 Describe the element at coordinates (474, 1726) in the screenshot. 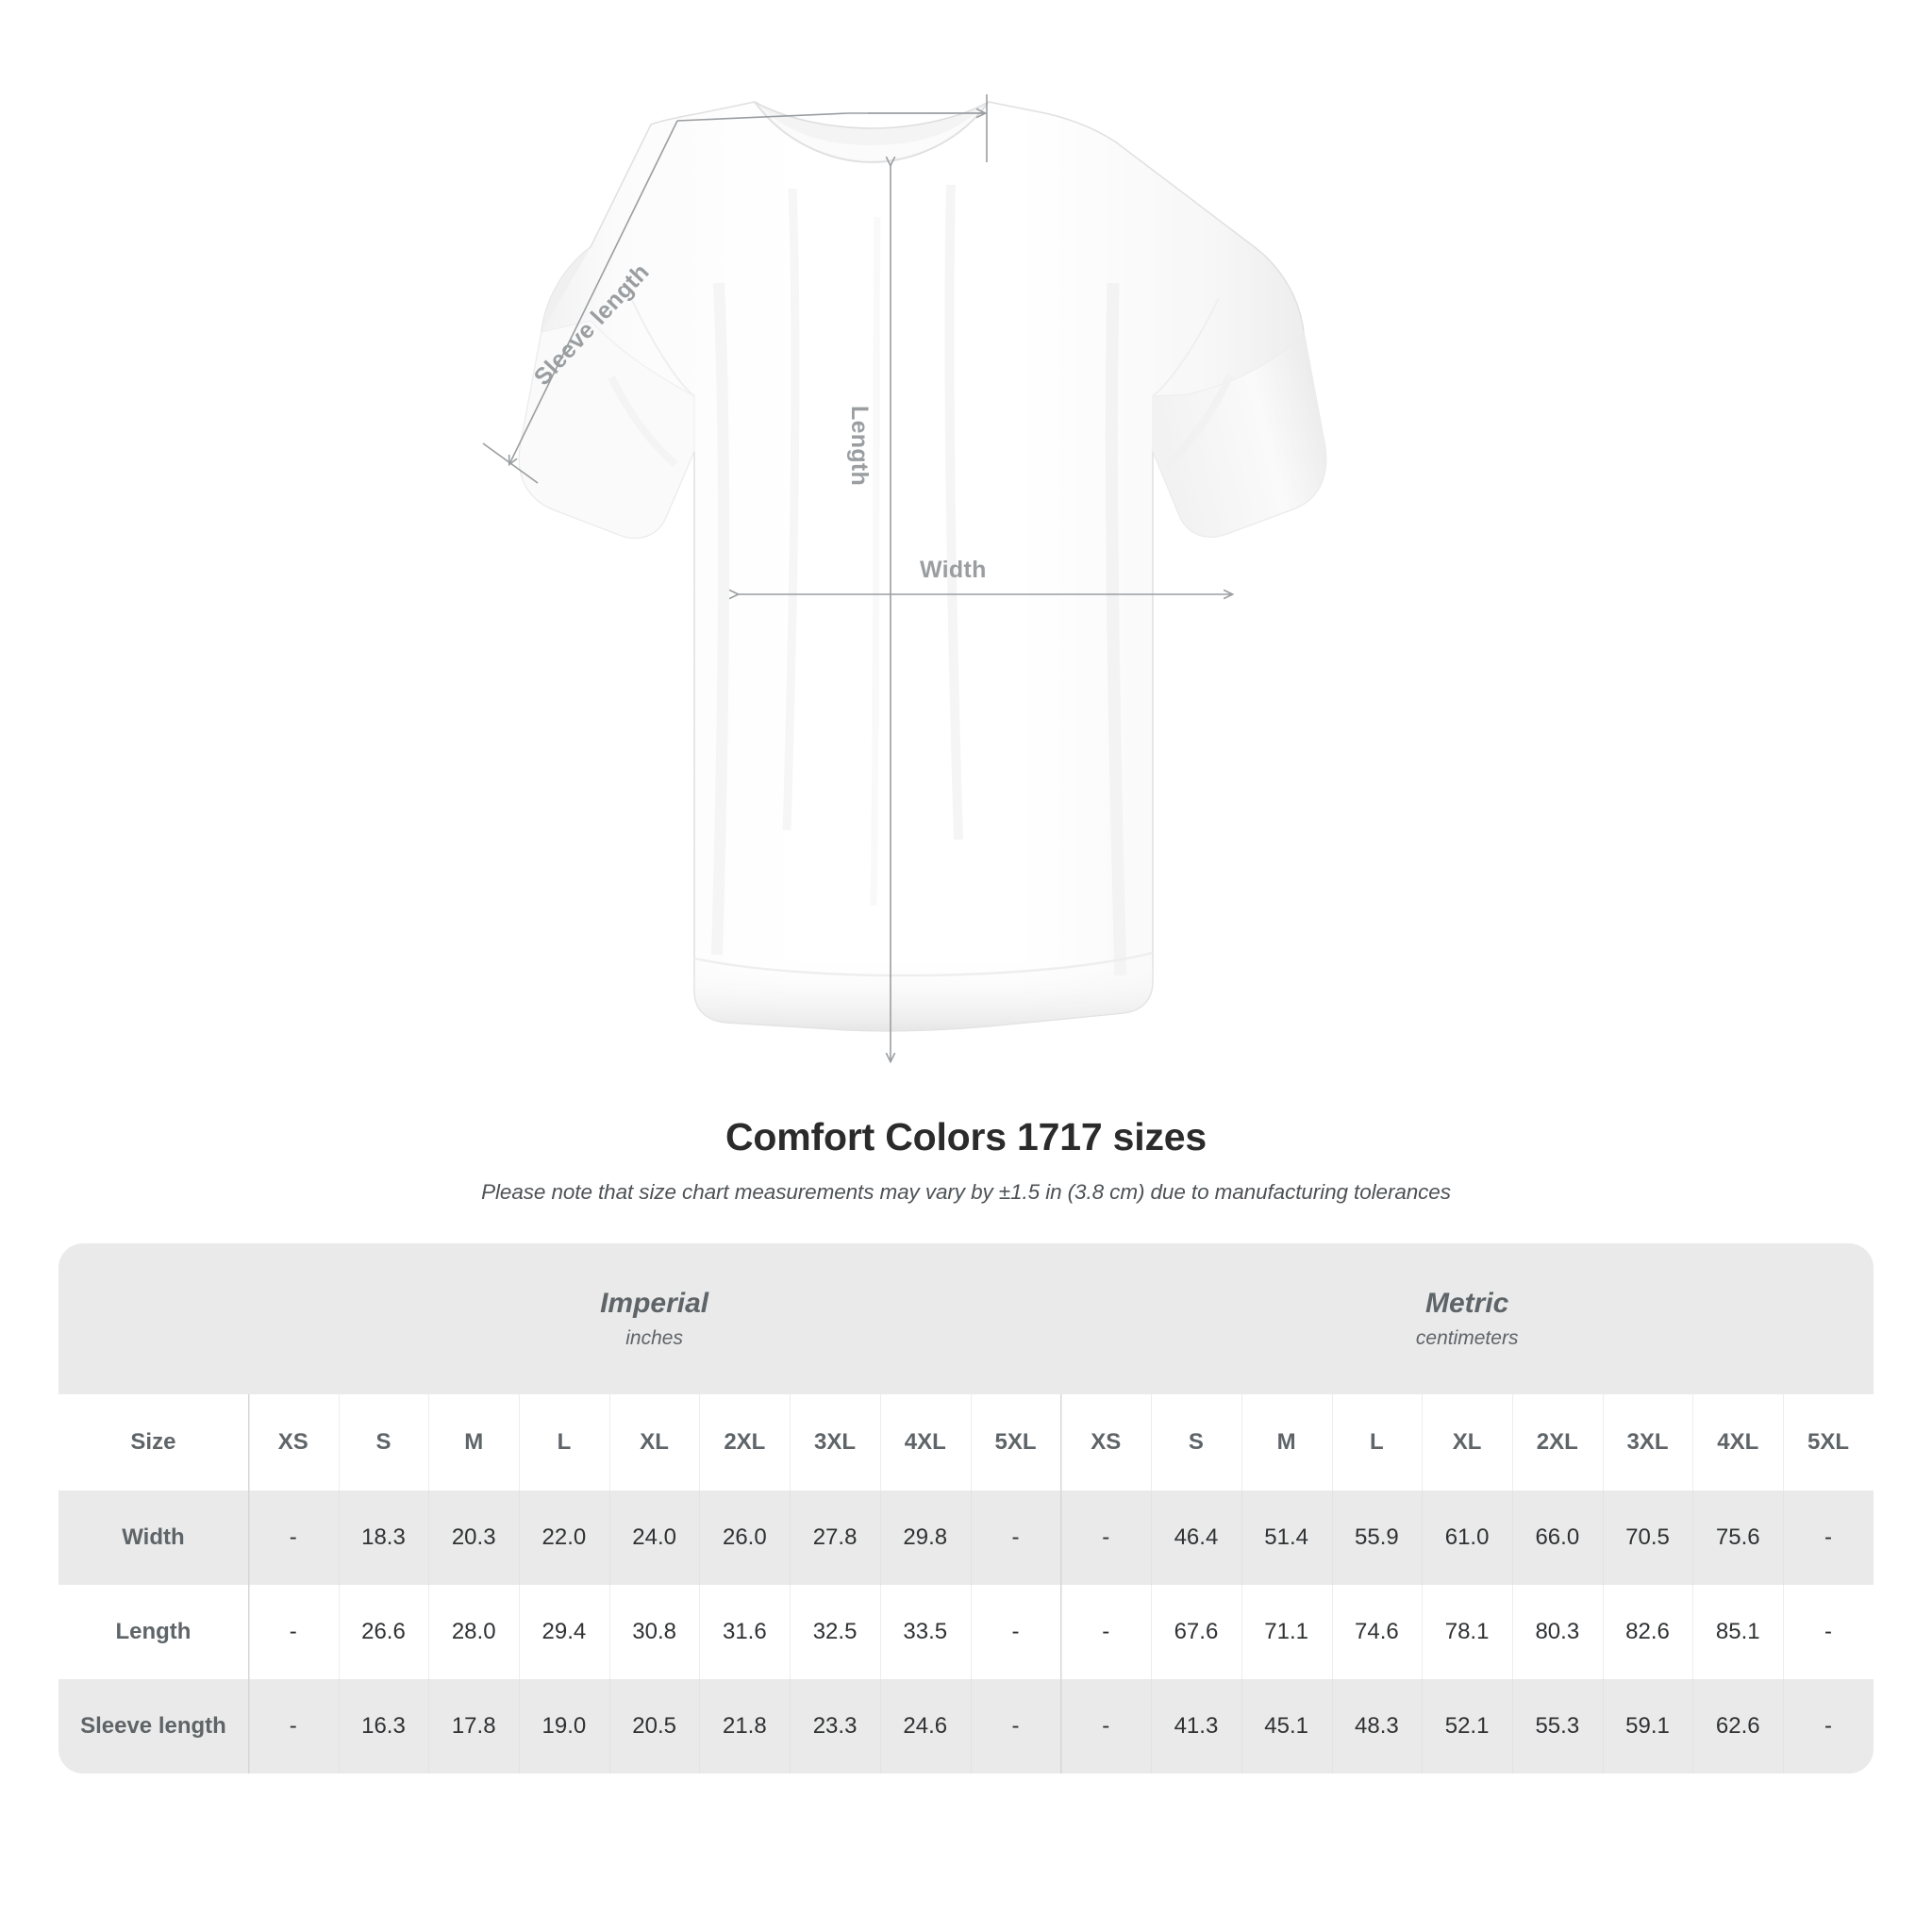

I see `cell-sleeve-imperial-m: 17.8` at that location.